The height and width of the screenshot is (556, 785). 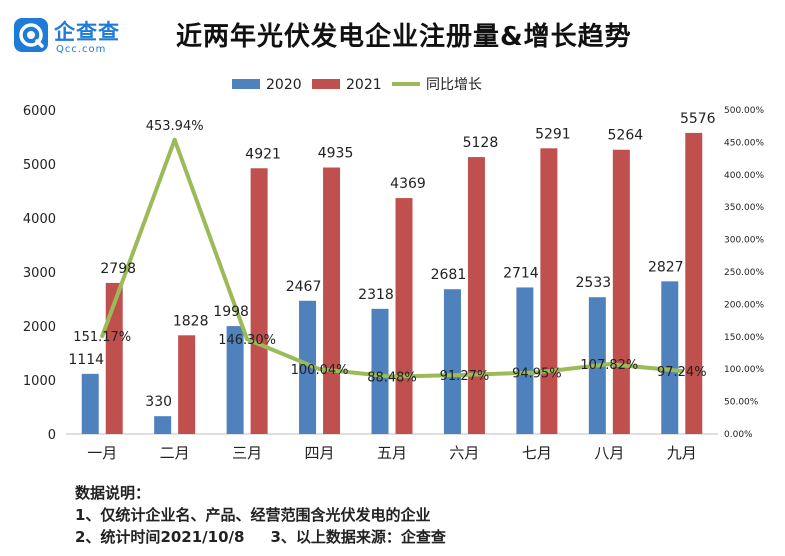 I want to click on y-tick-label: 3000, so click(x=39, y=273).